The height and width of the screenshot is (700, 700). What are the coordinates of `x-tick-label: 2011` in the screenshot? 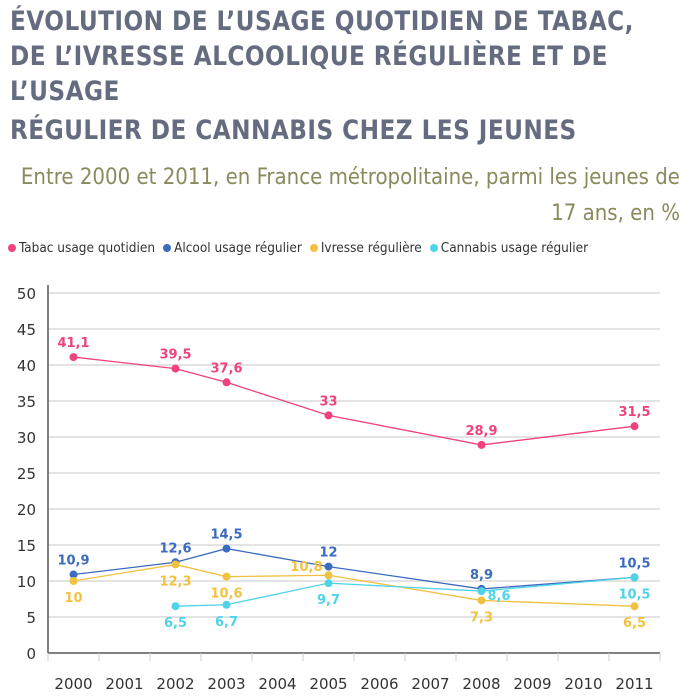 It's located at (634, 684).